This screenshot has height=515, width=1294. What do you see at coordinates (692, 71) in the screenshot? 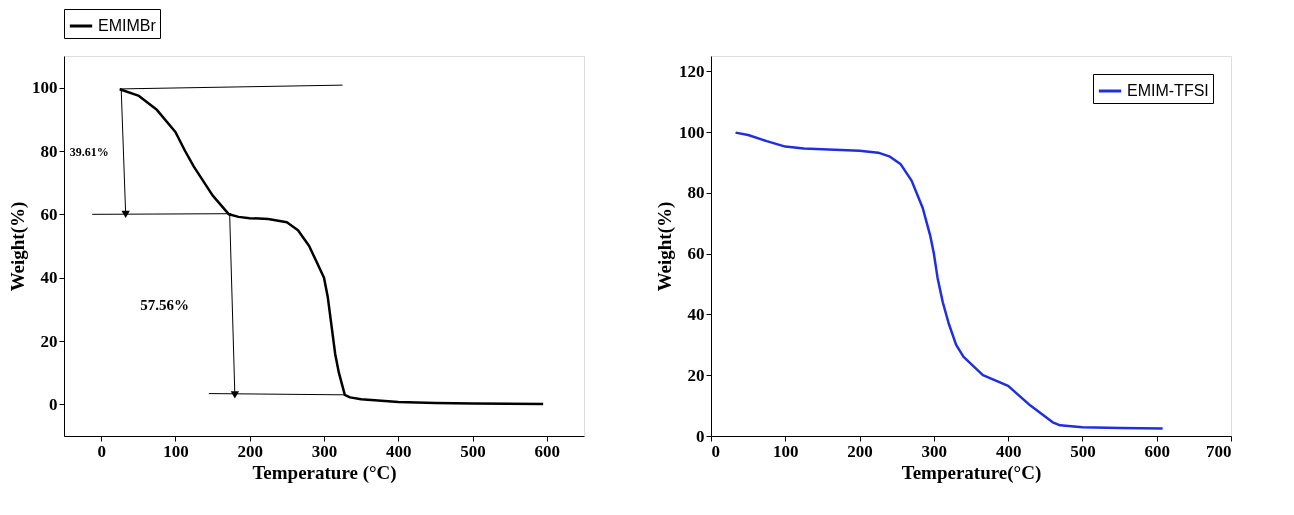
I see `y-tick-label: 120` at bounding box center [692, 71].